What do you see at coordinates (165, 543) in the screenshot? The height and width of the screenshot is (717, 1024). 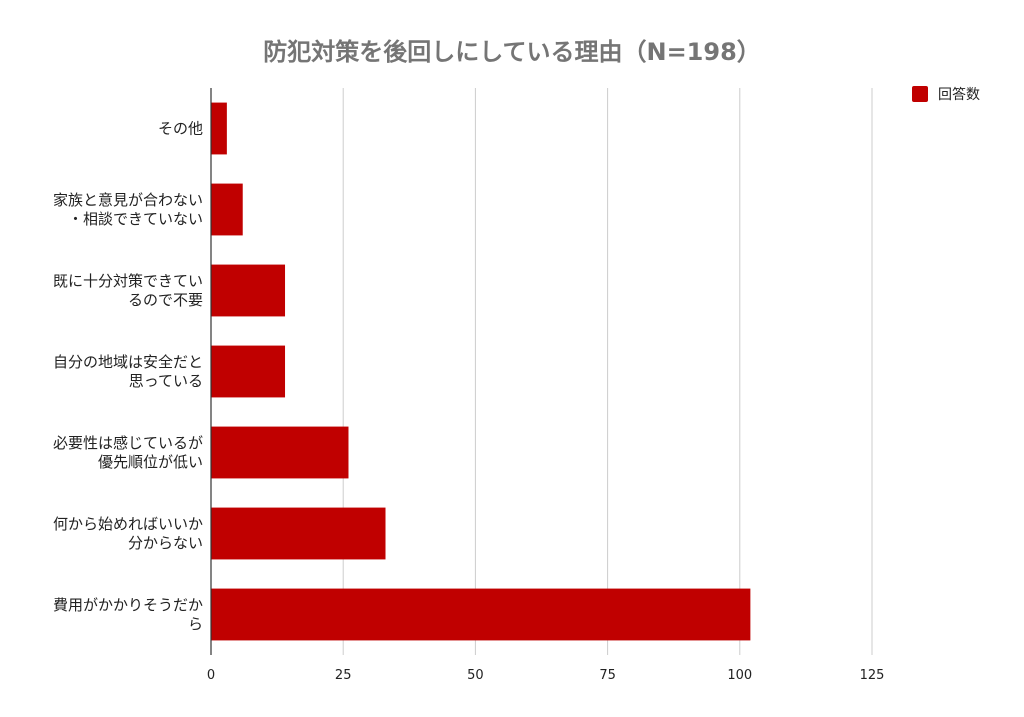 I see `category-label: 分からない` at bounding box center [165, 543].